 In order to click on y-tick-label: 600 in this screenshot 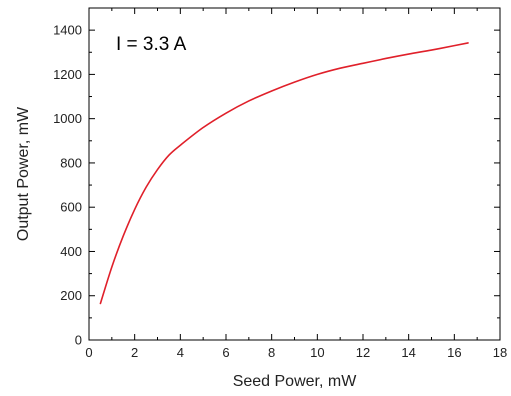, I will do `click(71, 207)`.